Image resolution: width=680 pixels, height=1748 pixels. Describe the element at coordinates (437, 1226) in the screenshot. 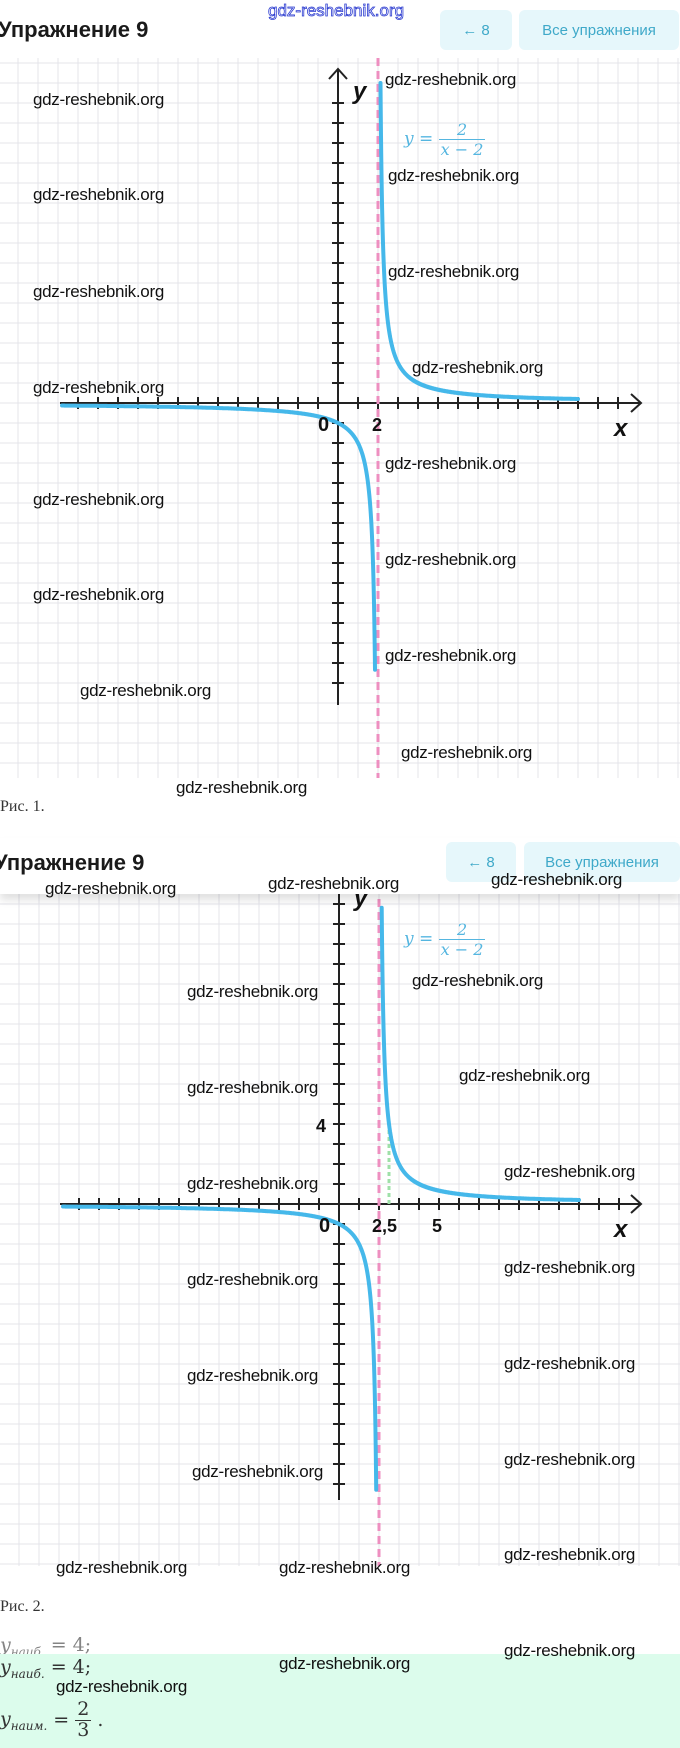

I see `x-tick-label: 5` at that location.